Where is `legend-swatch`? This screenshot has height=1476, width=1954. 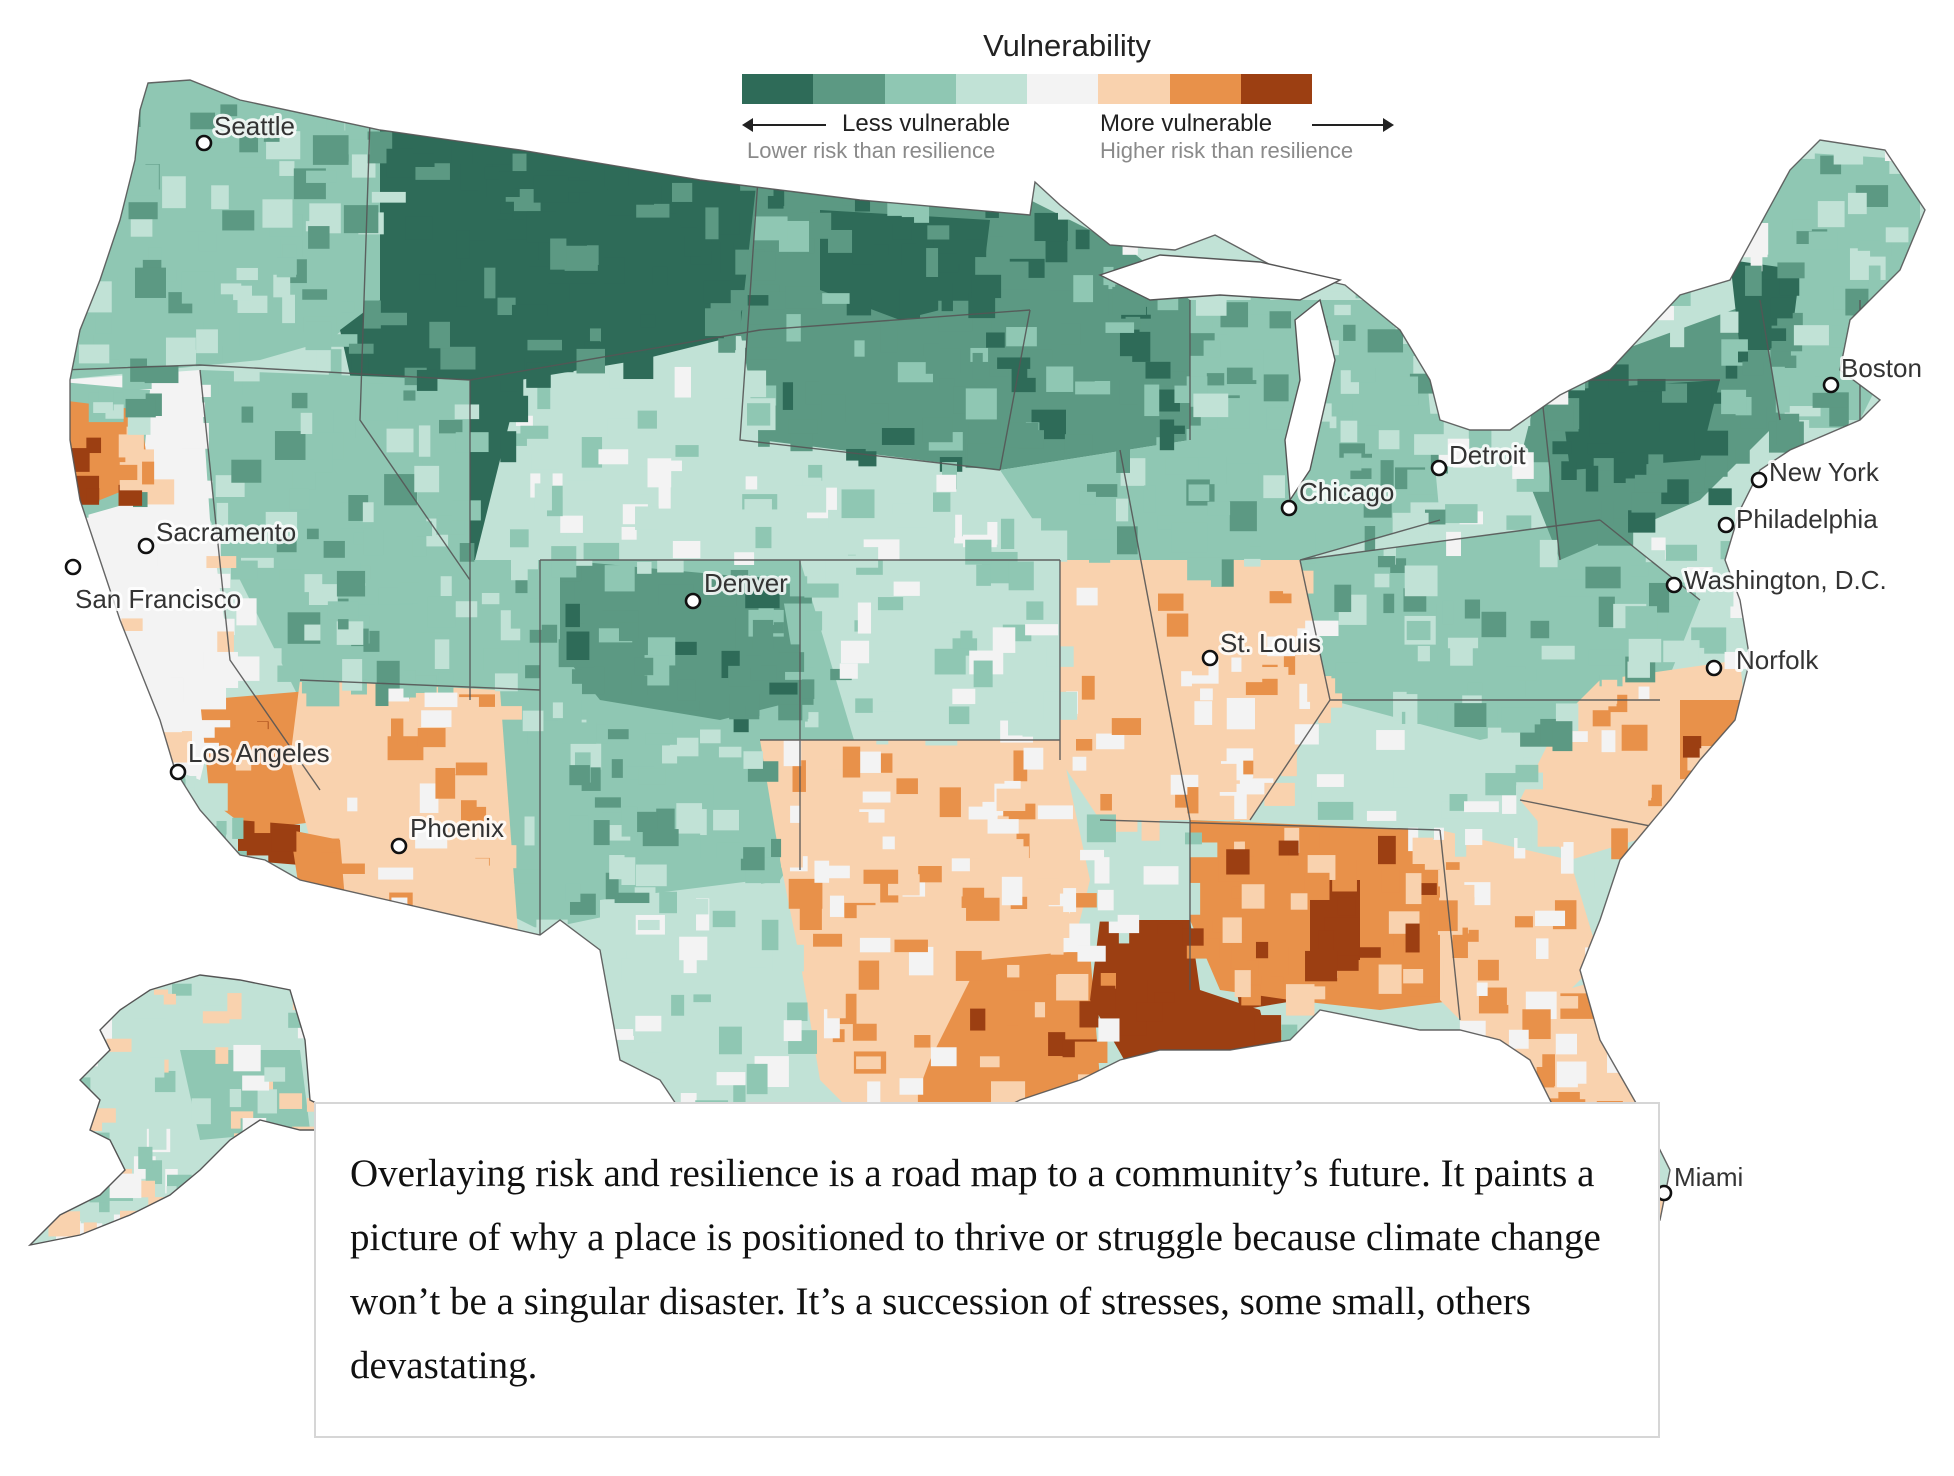 legend-swatch is located at coordinates (991, 89).